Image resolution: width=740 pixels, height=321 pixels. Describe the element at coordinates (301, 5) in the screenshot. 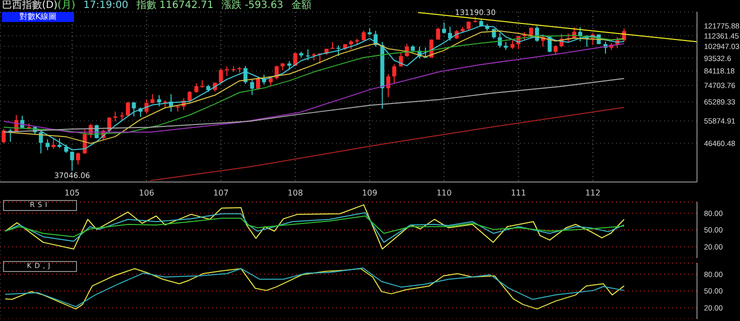

I see `text: 金額` at that location.